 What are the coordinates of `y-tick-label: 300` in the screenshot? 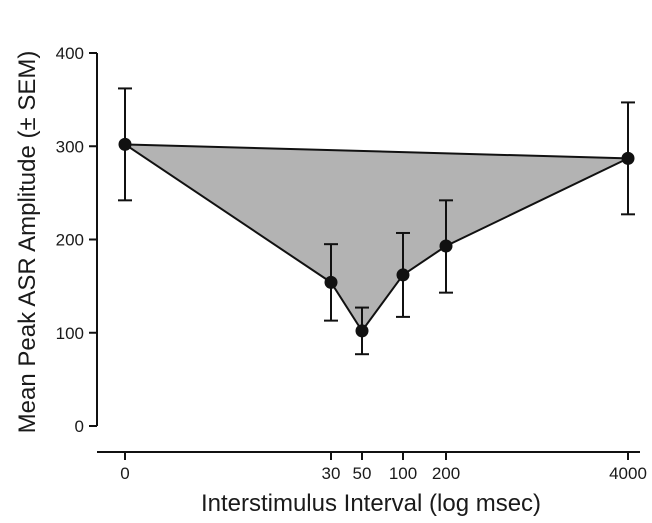 It's located at (70, 146).